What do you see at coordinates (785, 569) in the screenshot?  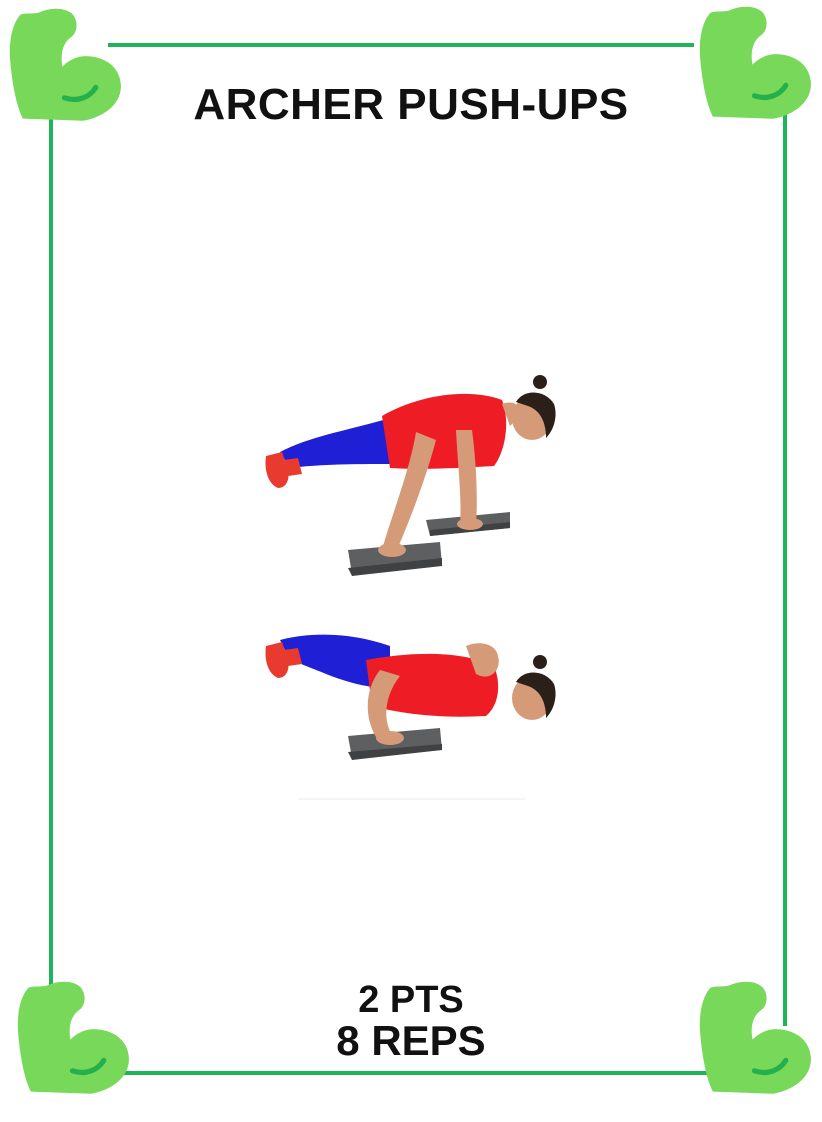 I see `border-right` at bounding box center [785, 569].